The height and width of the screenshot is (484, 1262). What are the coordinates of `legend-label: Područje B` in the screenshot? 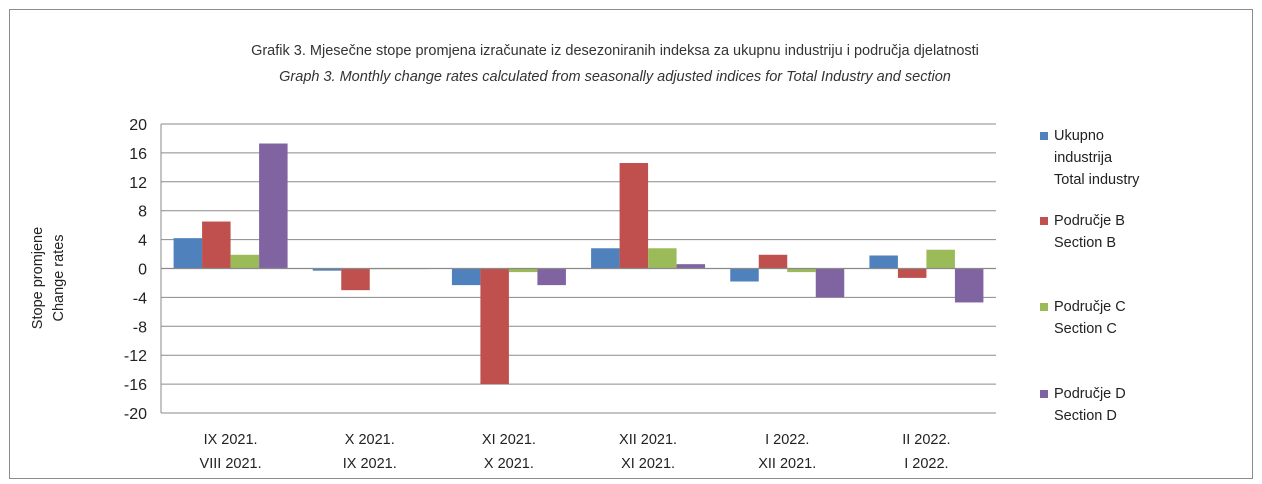 It's located at (1089, 221).